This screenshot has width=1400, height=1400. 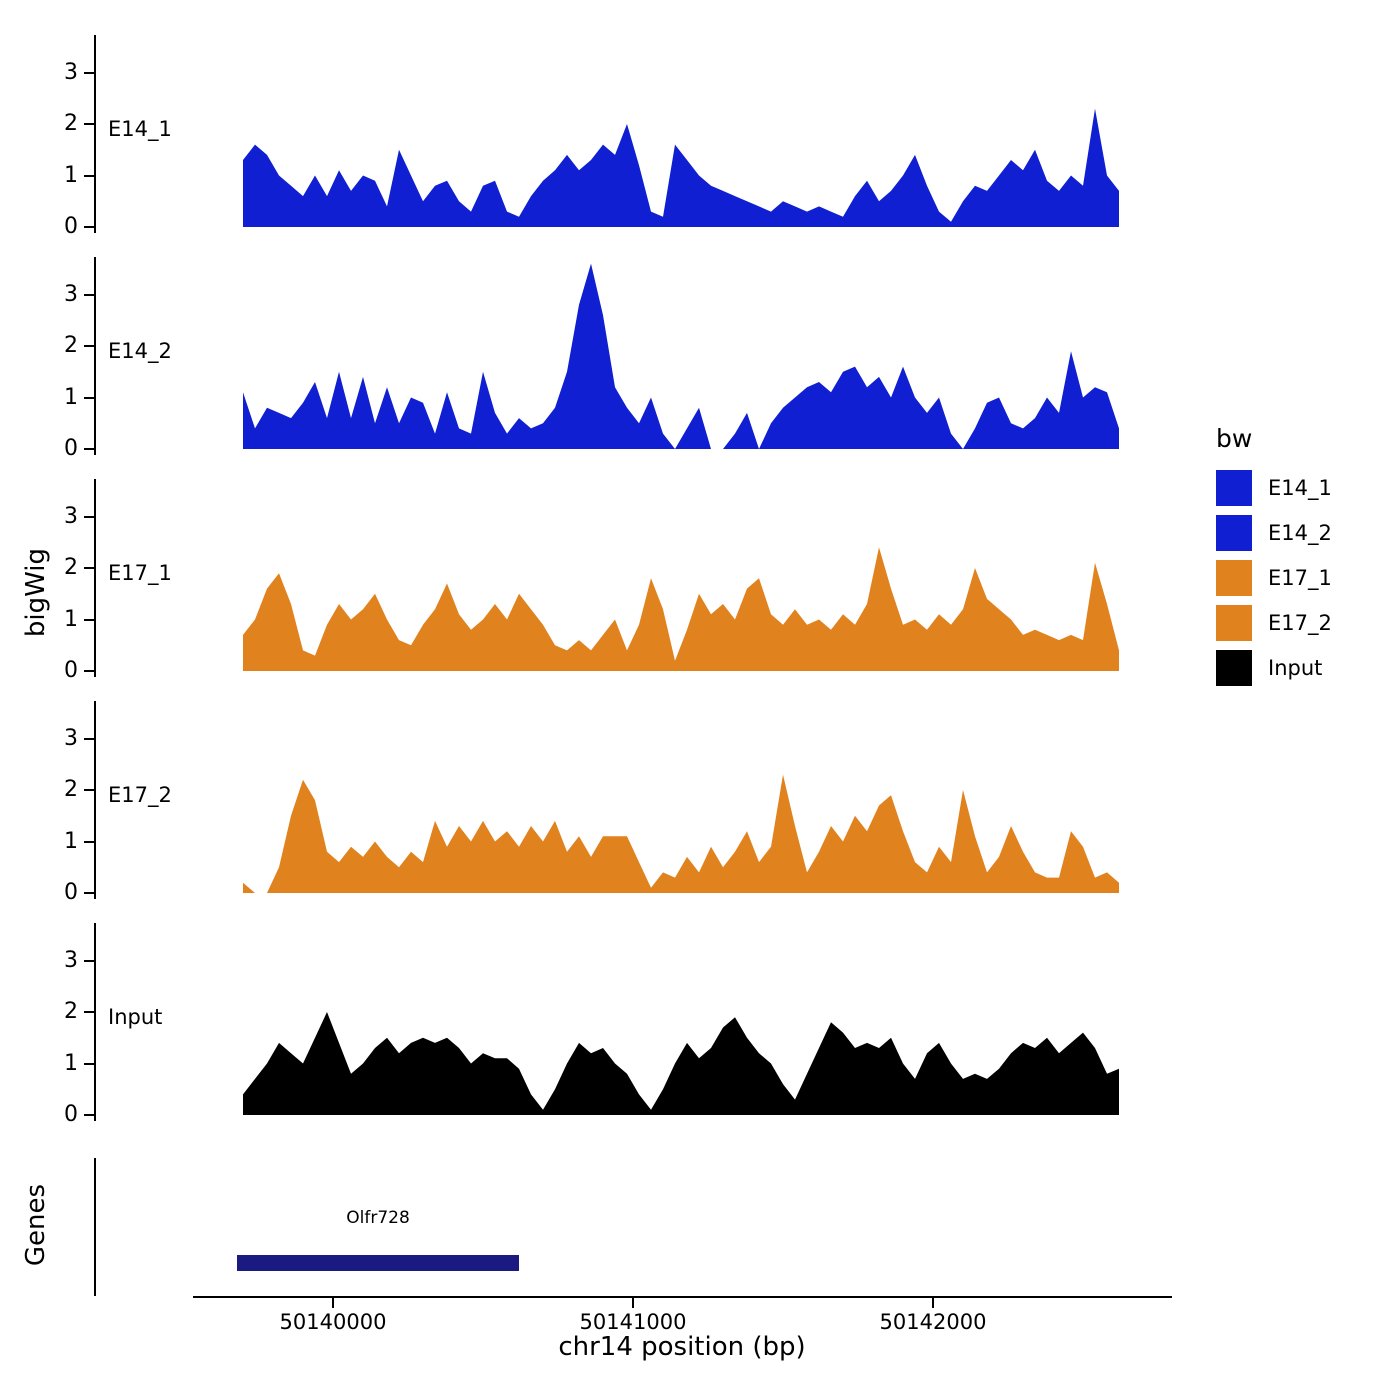 I want to click on track-label-E14_2: E14_2, so click(x=140, y=351).